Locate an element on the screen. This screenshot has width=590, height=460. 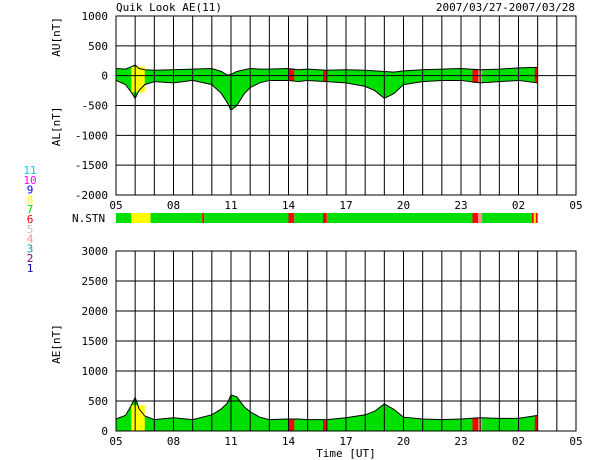
ae-area is located at coordinates (327, 413).